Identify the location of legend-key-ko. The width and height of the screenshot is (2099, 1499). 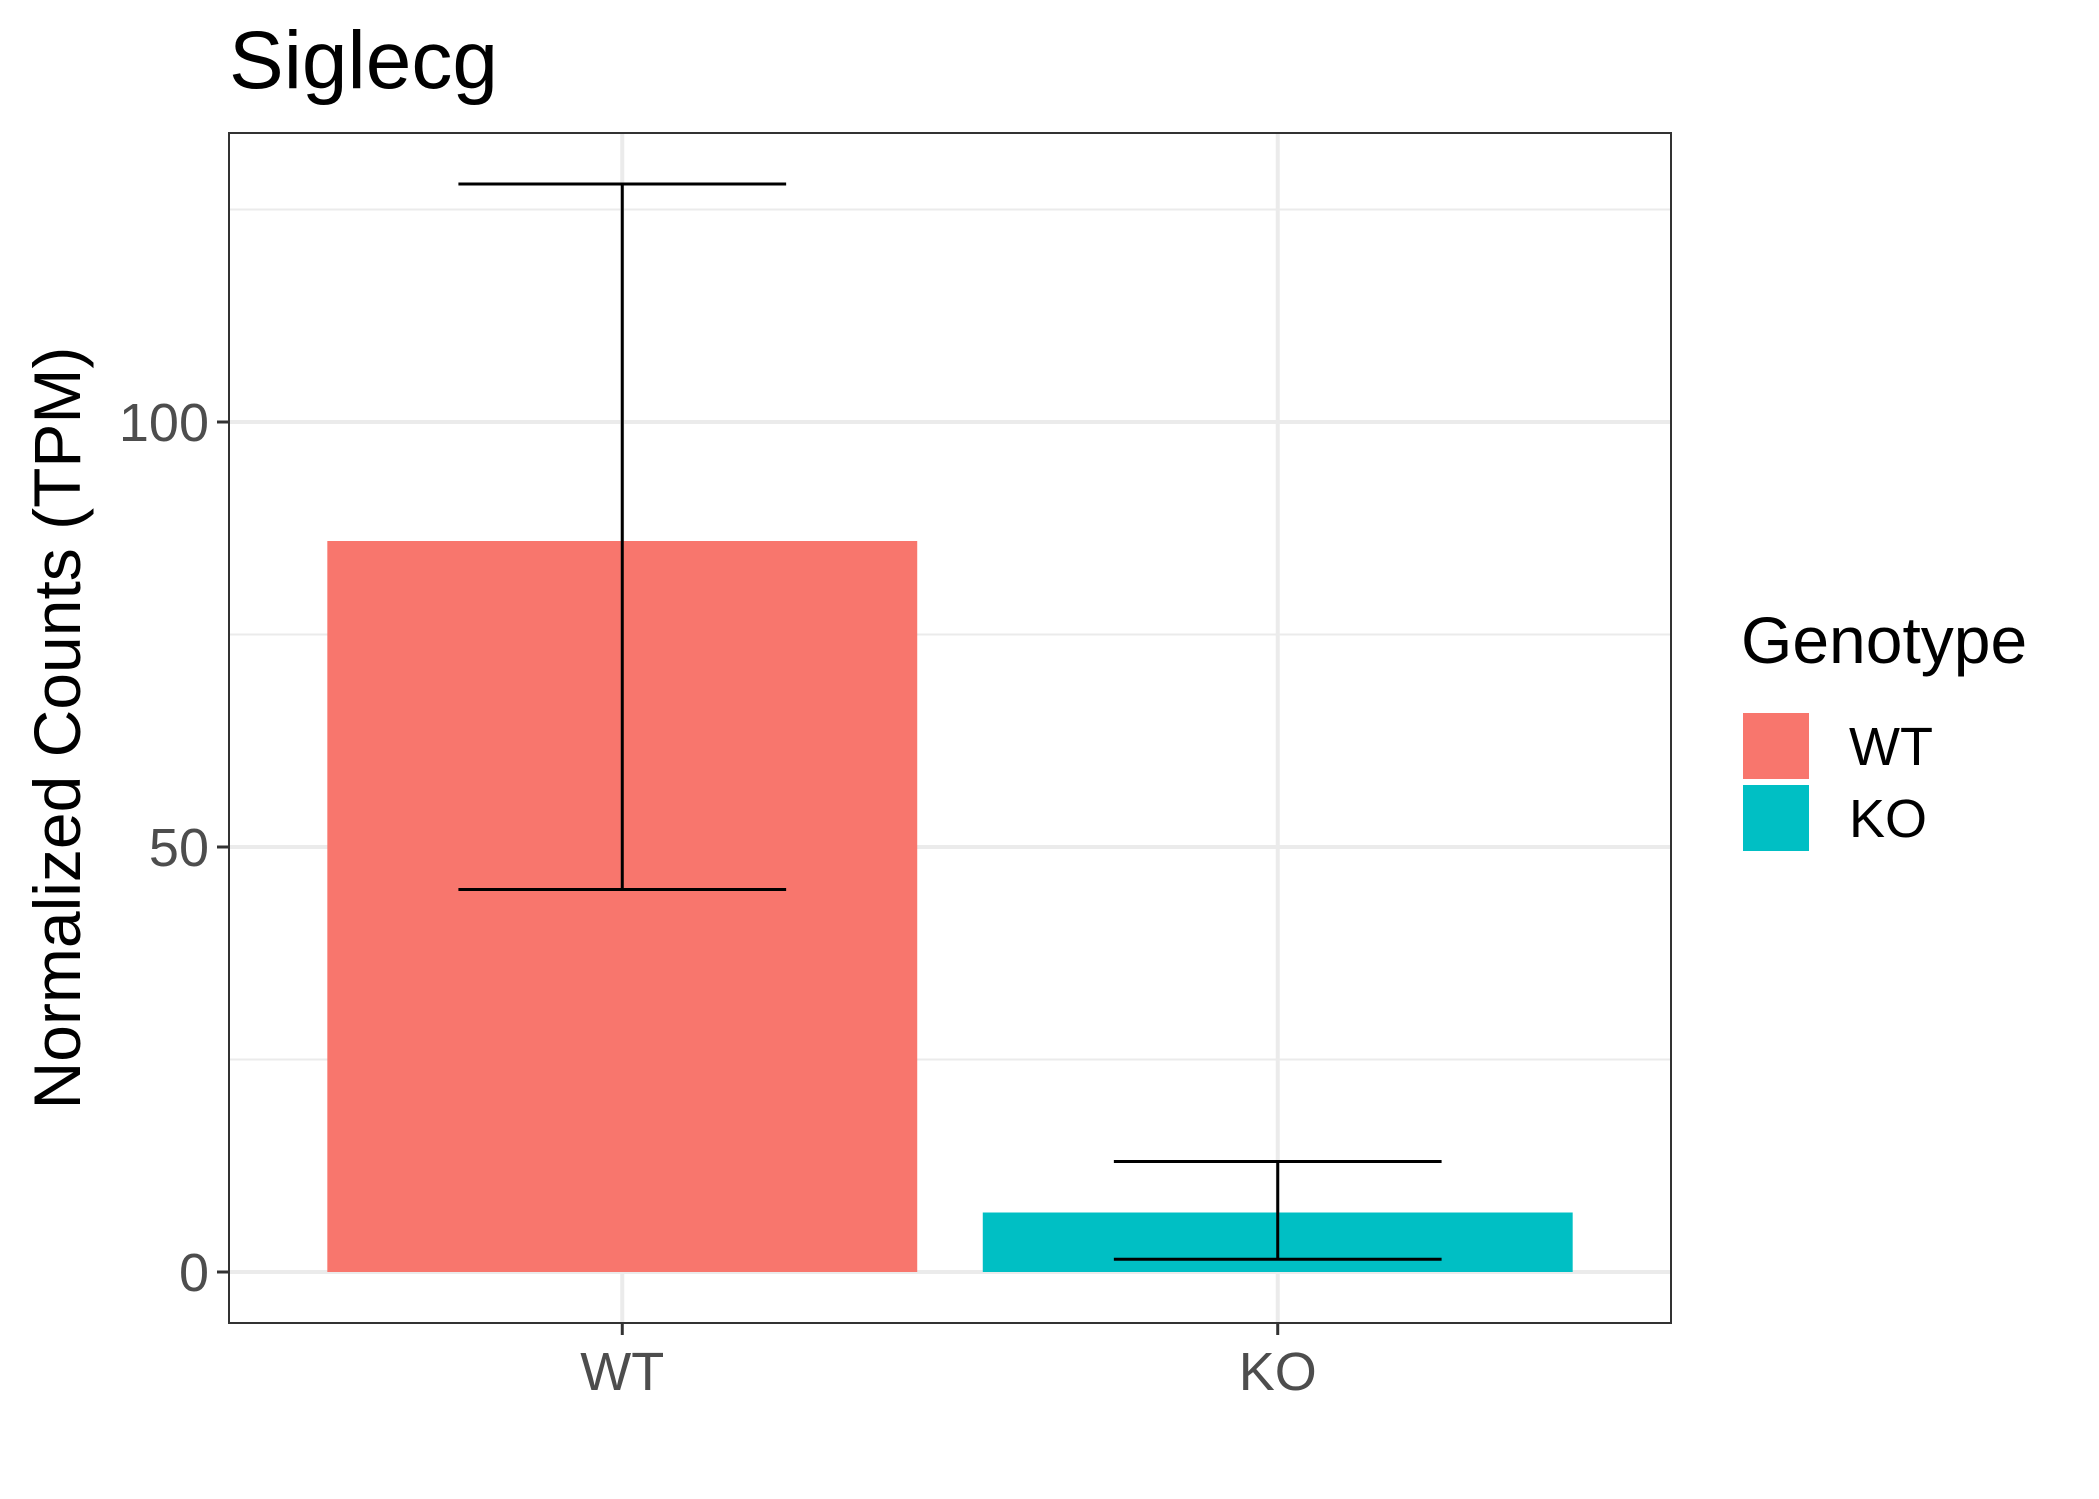
(1776, 818).